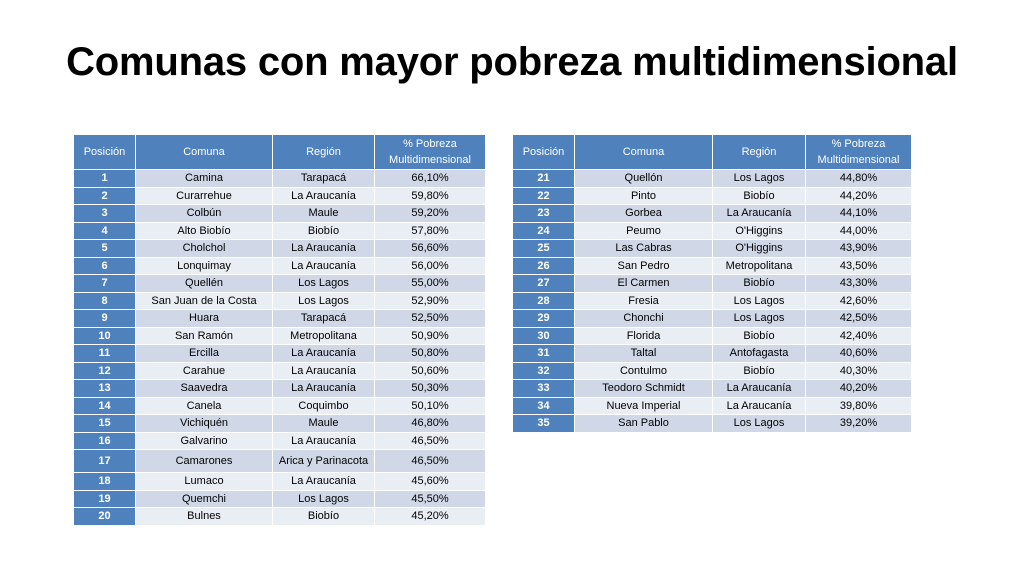  I want to click on cell-posicion: 20, so click(104, 516).